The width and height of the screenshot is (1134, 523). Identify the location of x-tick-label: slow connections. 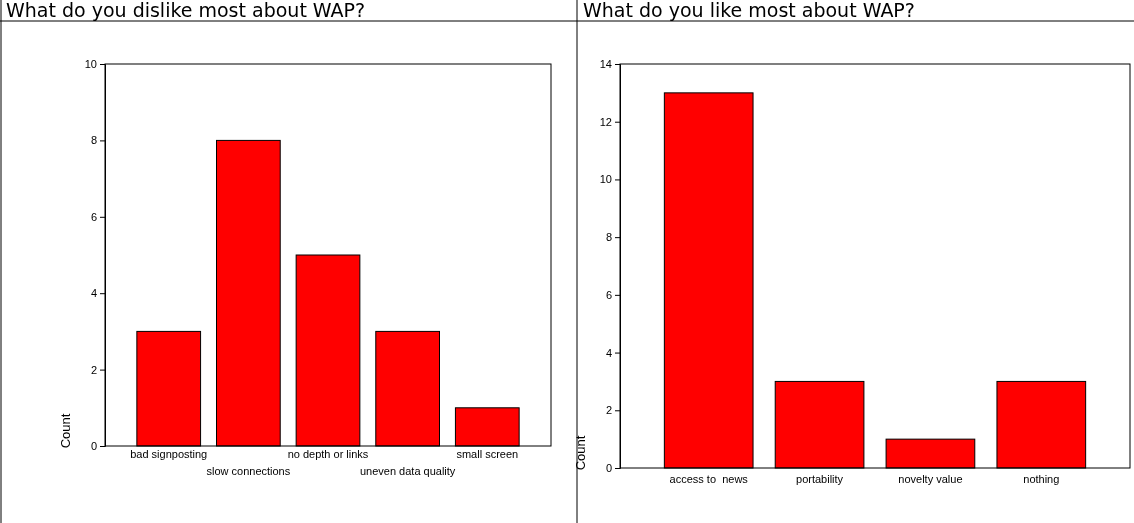
(248, 471).